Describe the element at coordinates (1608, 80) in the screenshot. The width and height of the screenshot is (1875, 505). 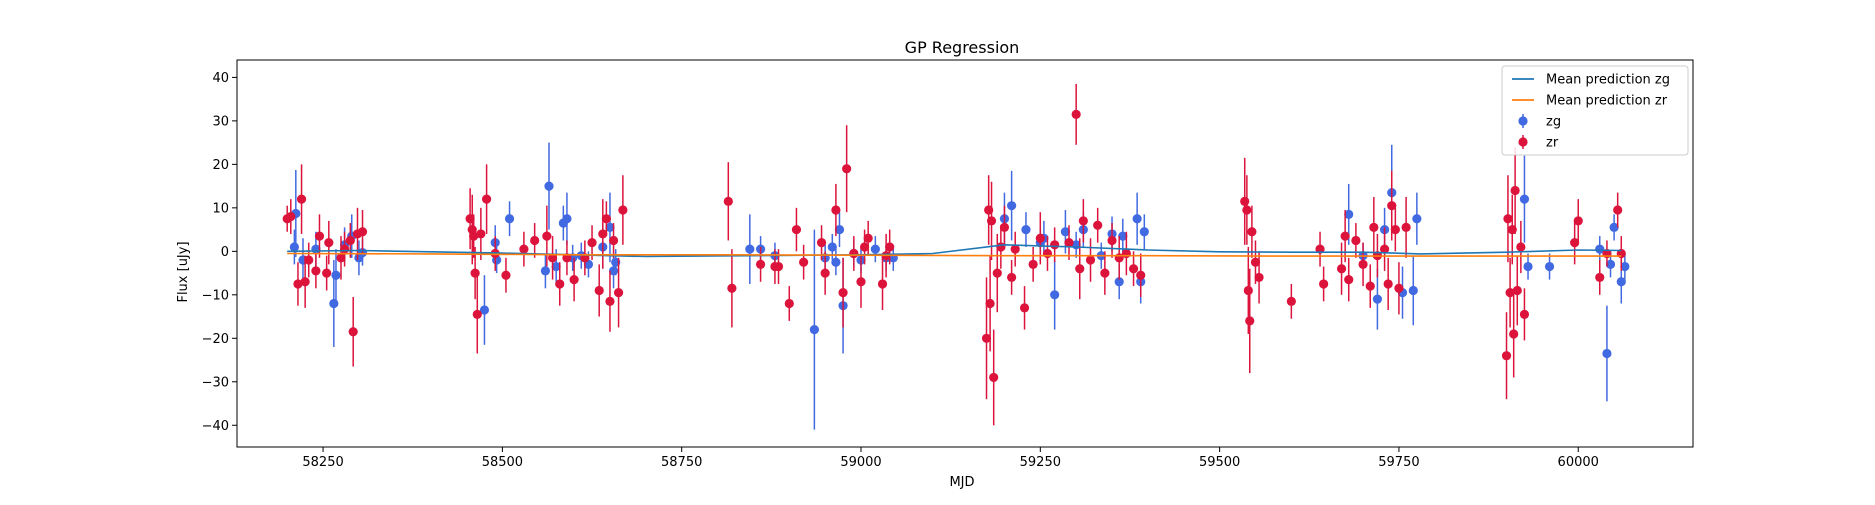
I see `legend-label: Mean prediction zg` at that location.